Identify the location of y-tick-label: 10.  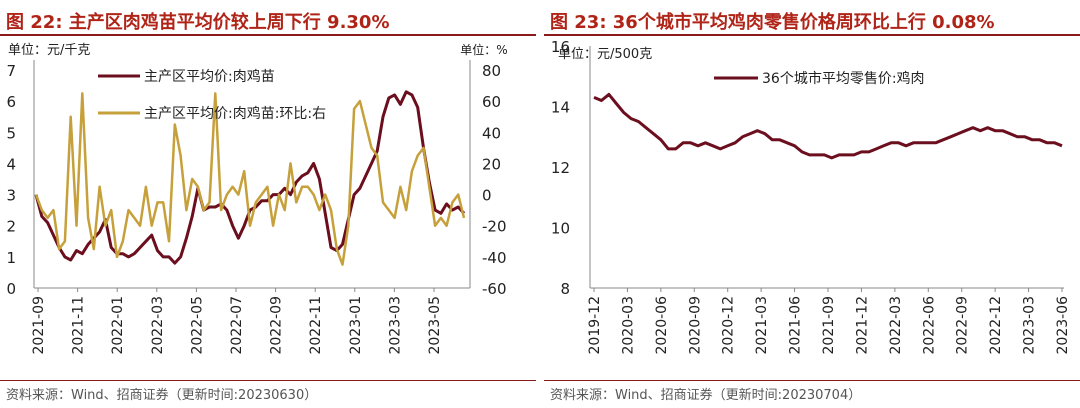
(560, 229).